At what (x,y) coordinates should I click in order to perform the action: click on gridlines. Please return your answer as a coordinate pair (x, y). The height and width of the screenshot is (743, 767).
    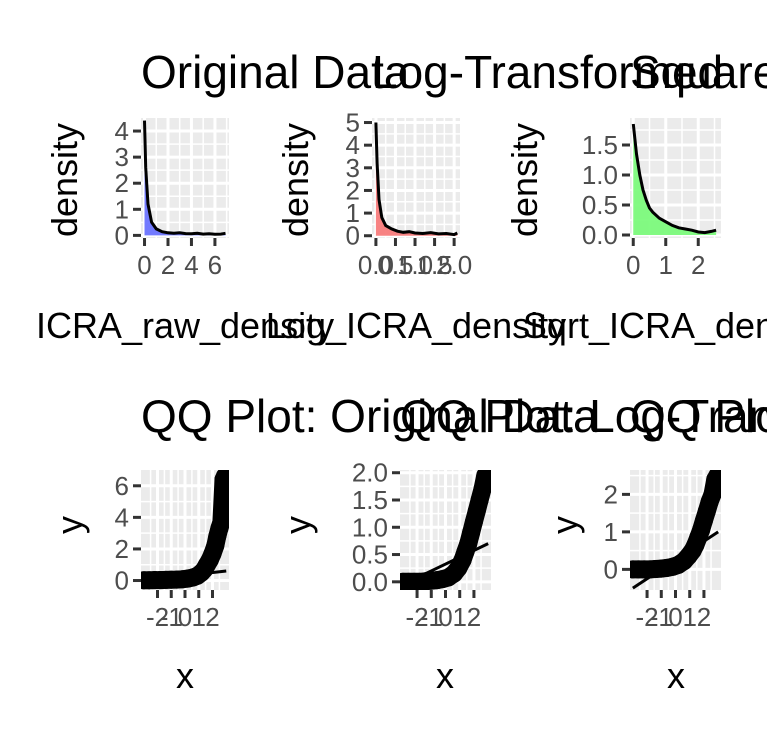
    Looking at the image, I should click on (416, 178).